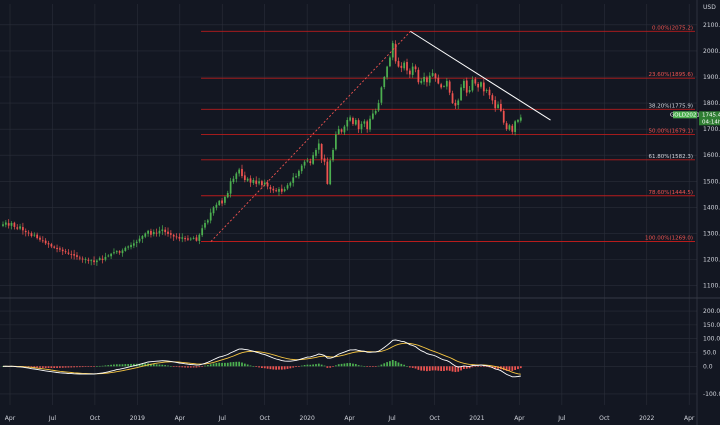 The height and width of the screenshot is (425, 720). Describe the element at coordinates (307, 418) in the screenshot. I see `time-tick-label: 2020` at that location.